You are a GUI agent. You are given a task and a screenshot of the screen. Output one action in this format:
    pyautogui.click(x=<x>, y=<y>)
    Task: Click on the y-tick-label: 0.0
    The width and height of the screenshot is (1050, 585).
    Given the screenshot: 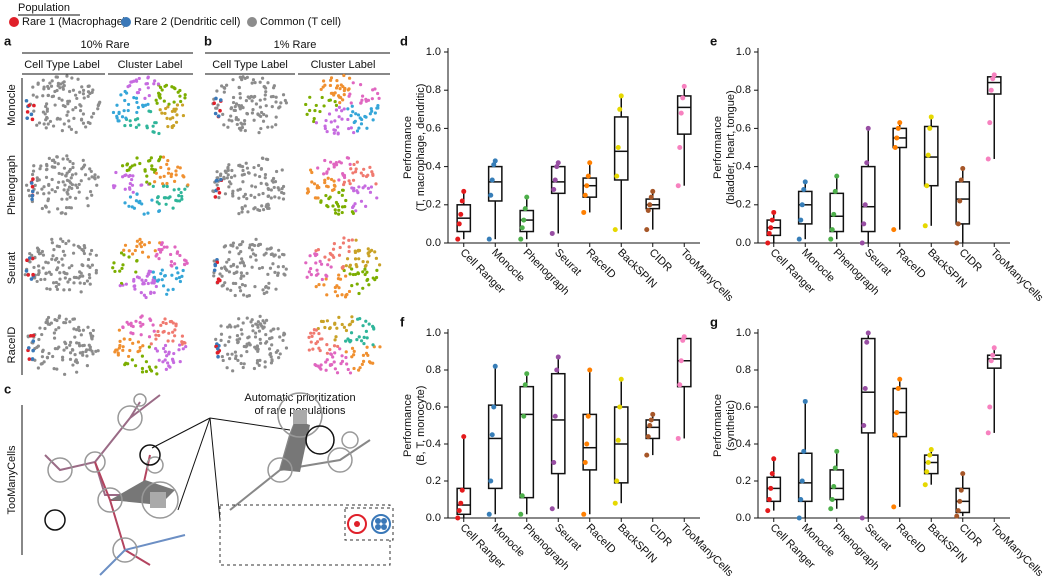 What is the action you would take?
    pyautogui.click(x=743, y=243)
    